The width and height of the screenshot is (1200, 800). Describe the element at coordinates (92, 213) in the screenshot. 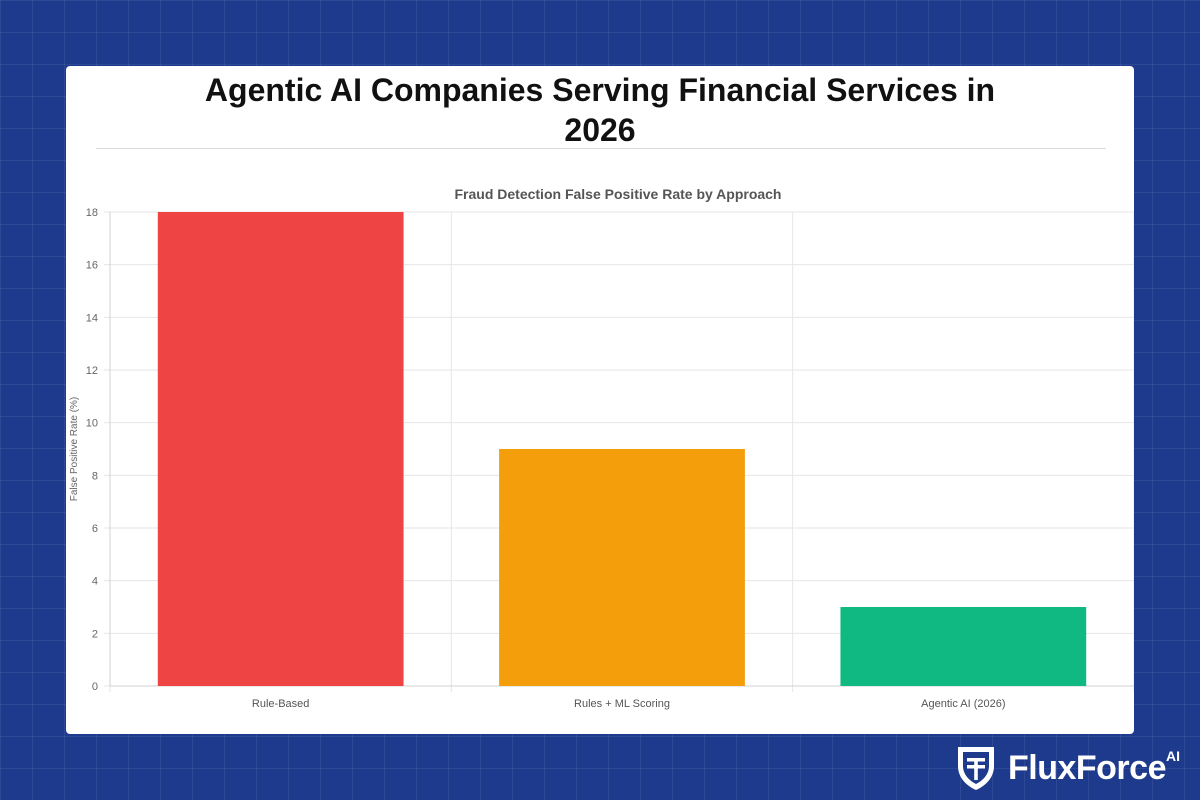

I see `y-tick-label: 18` at that location.